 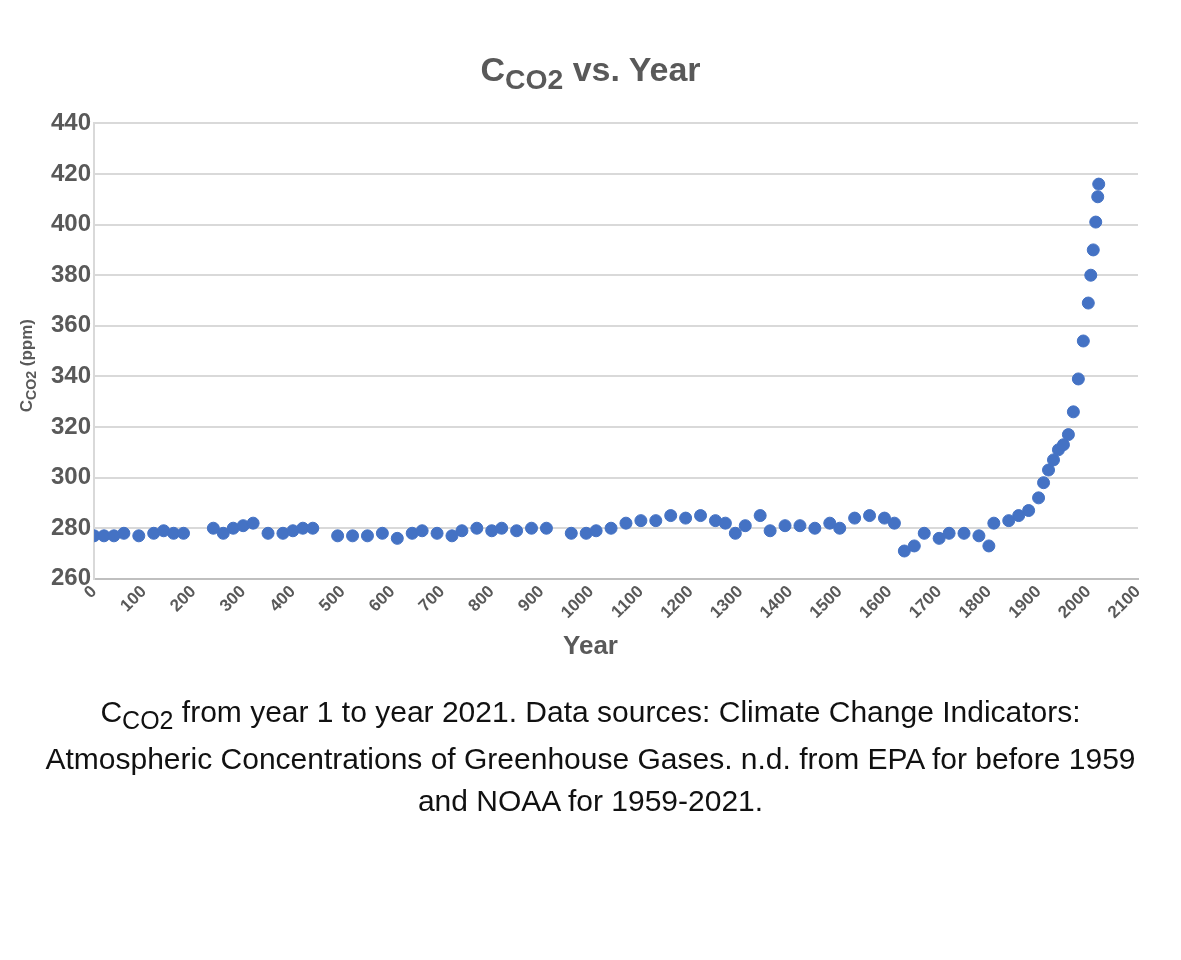 I want to click on x-tick-label: 700, so click(x=431, y=598).